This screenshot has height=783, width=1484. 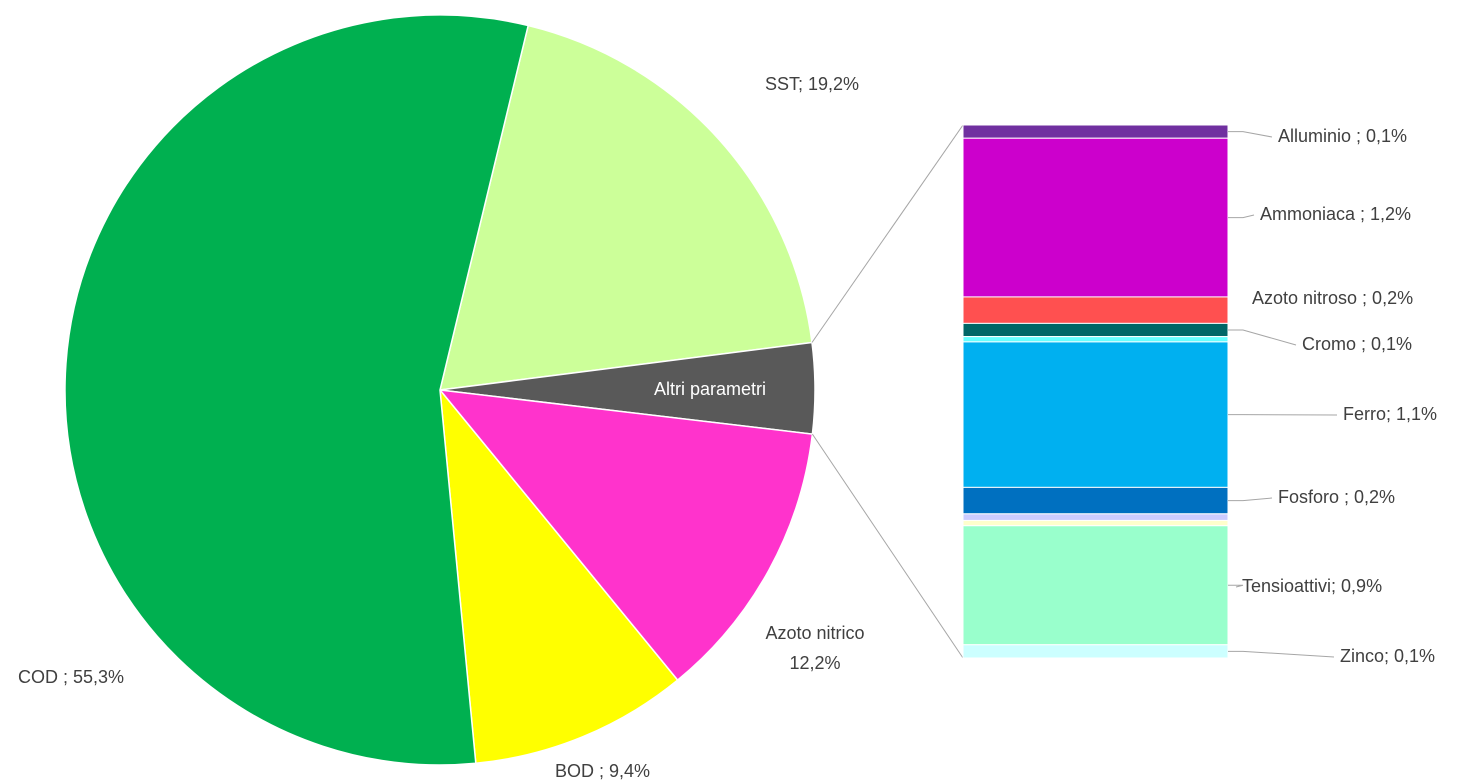 What do you see at coordinates (602, 771) in the screenshot?
I see `pie-label: BOD ; 9,4%` at bounding box center [602, 771].